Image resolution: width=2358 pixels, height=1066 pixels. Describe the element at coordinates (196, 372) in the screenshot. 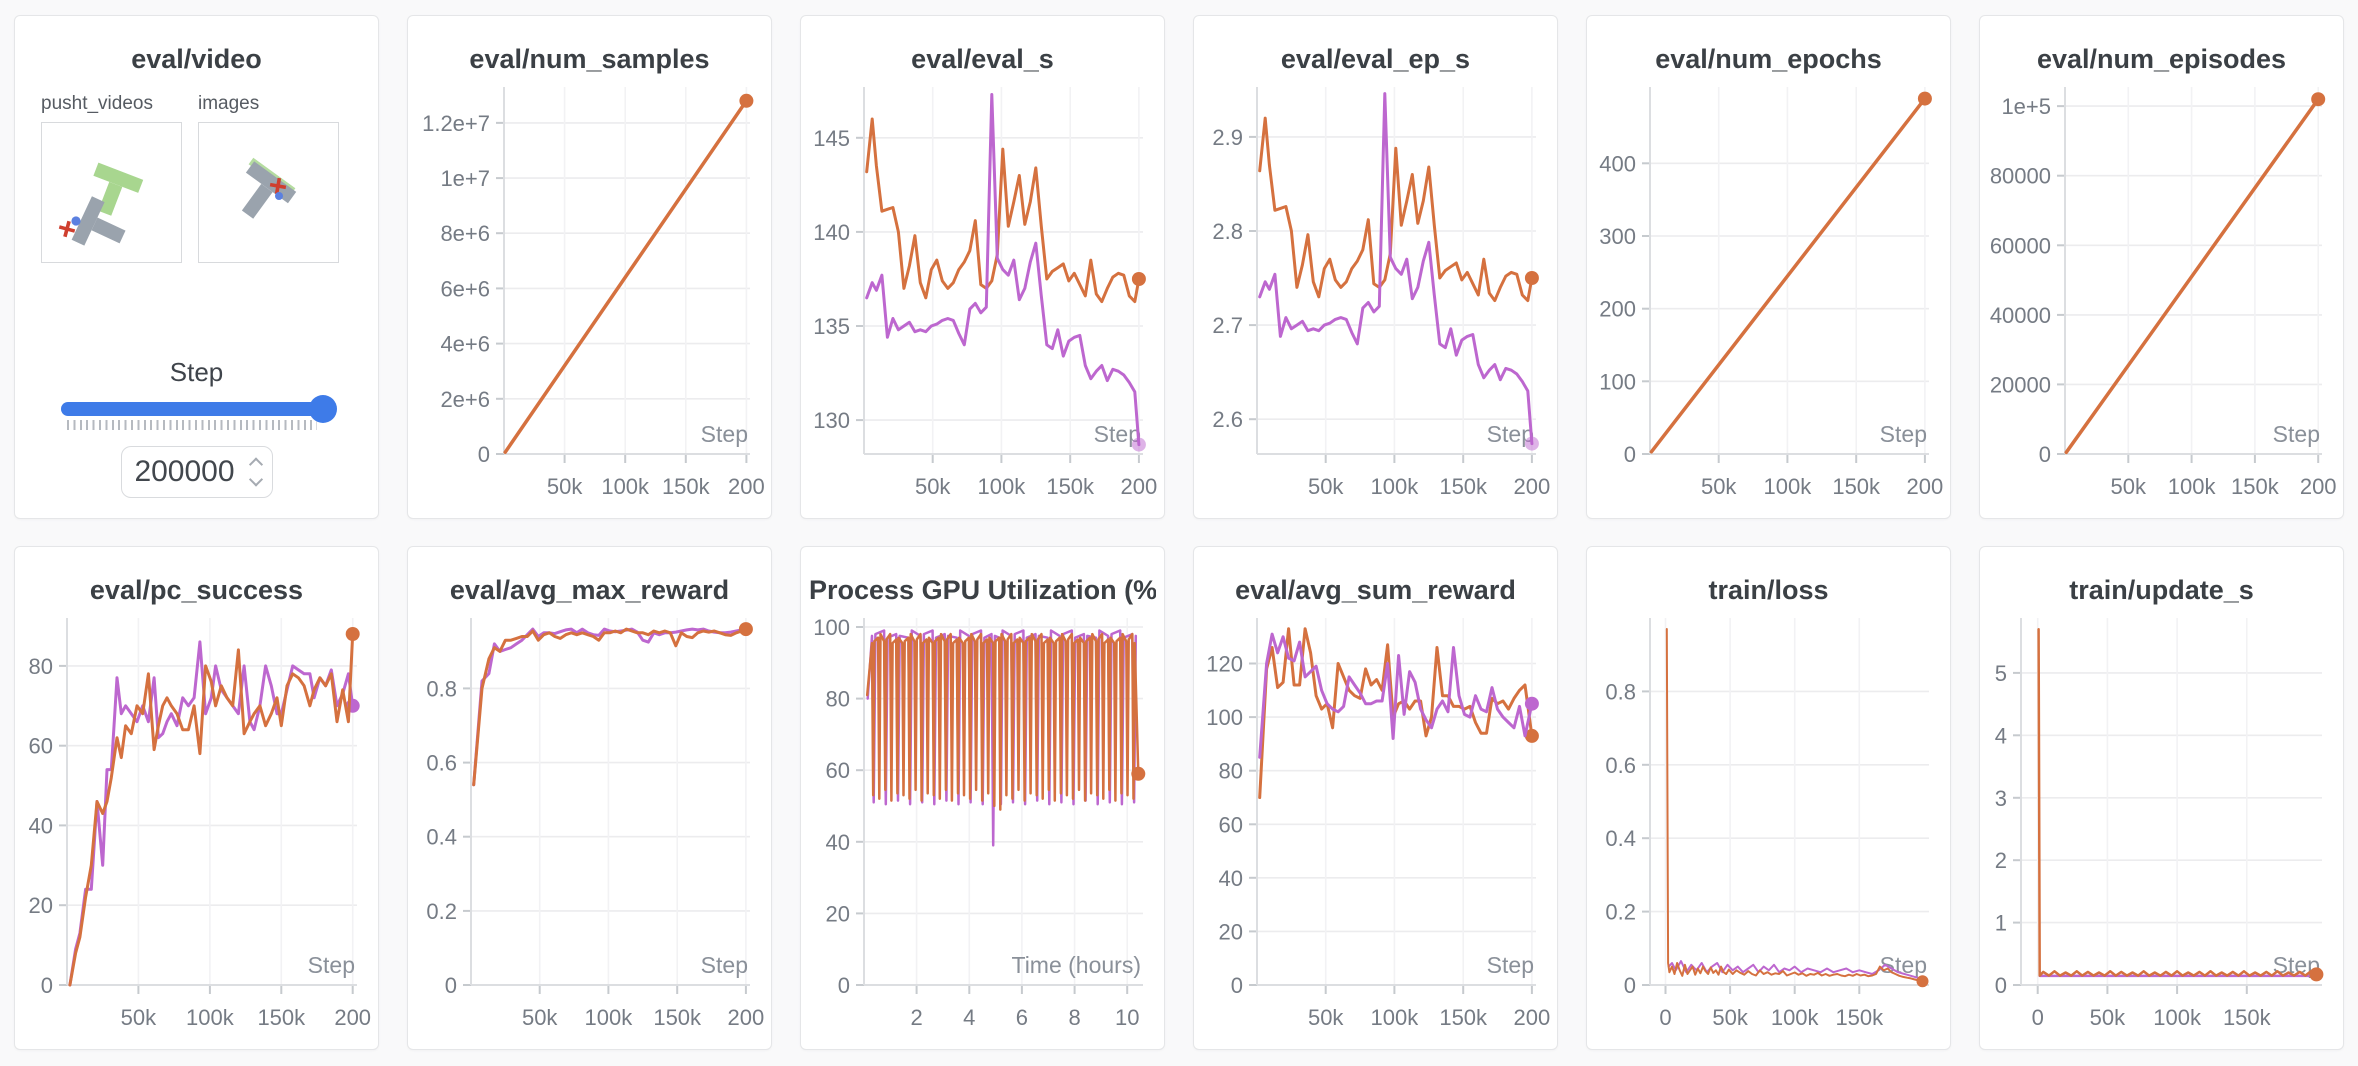

I see `step-slider-label: Step` at that location.